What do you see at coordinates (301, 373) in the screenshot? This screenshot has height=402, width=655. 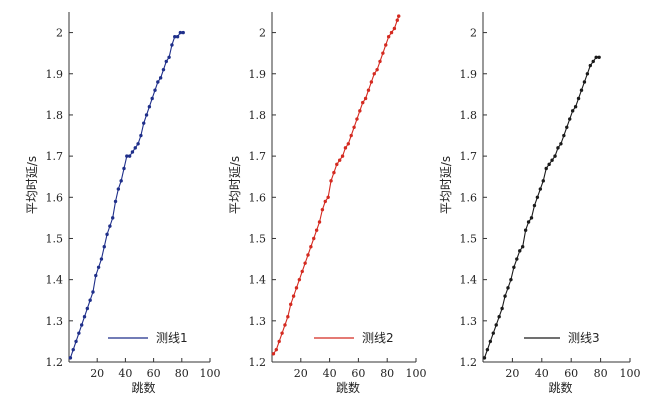 I see `x-tick-label: 20` at bounding box center [301, 373].